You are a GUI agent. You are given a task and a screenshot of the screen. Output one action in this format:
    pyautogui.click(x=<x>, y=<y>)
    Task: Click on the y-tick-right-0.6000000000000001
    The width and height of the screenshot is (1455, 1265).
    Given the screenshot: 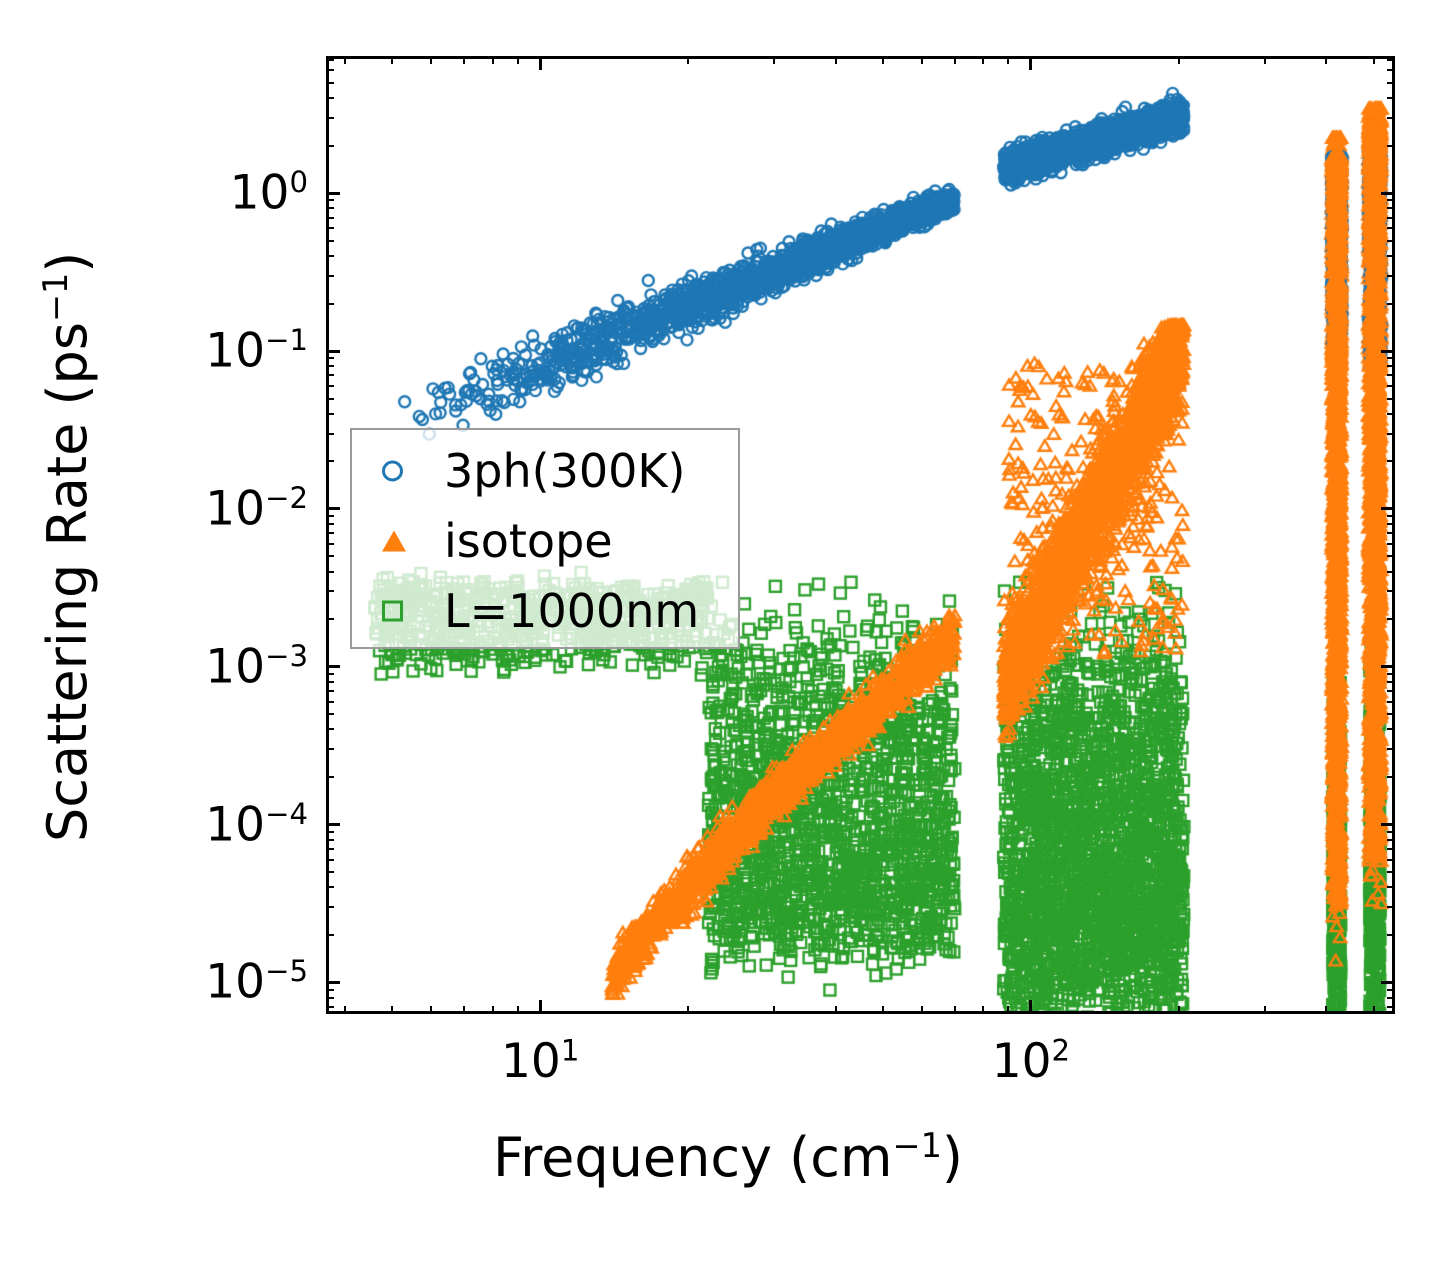 What is the action you would take?
    pyautogui.click(x=1391, y=228)
    